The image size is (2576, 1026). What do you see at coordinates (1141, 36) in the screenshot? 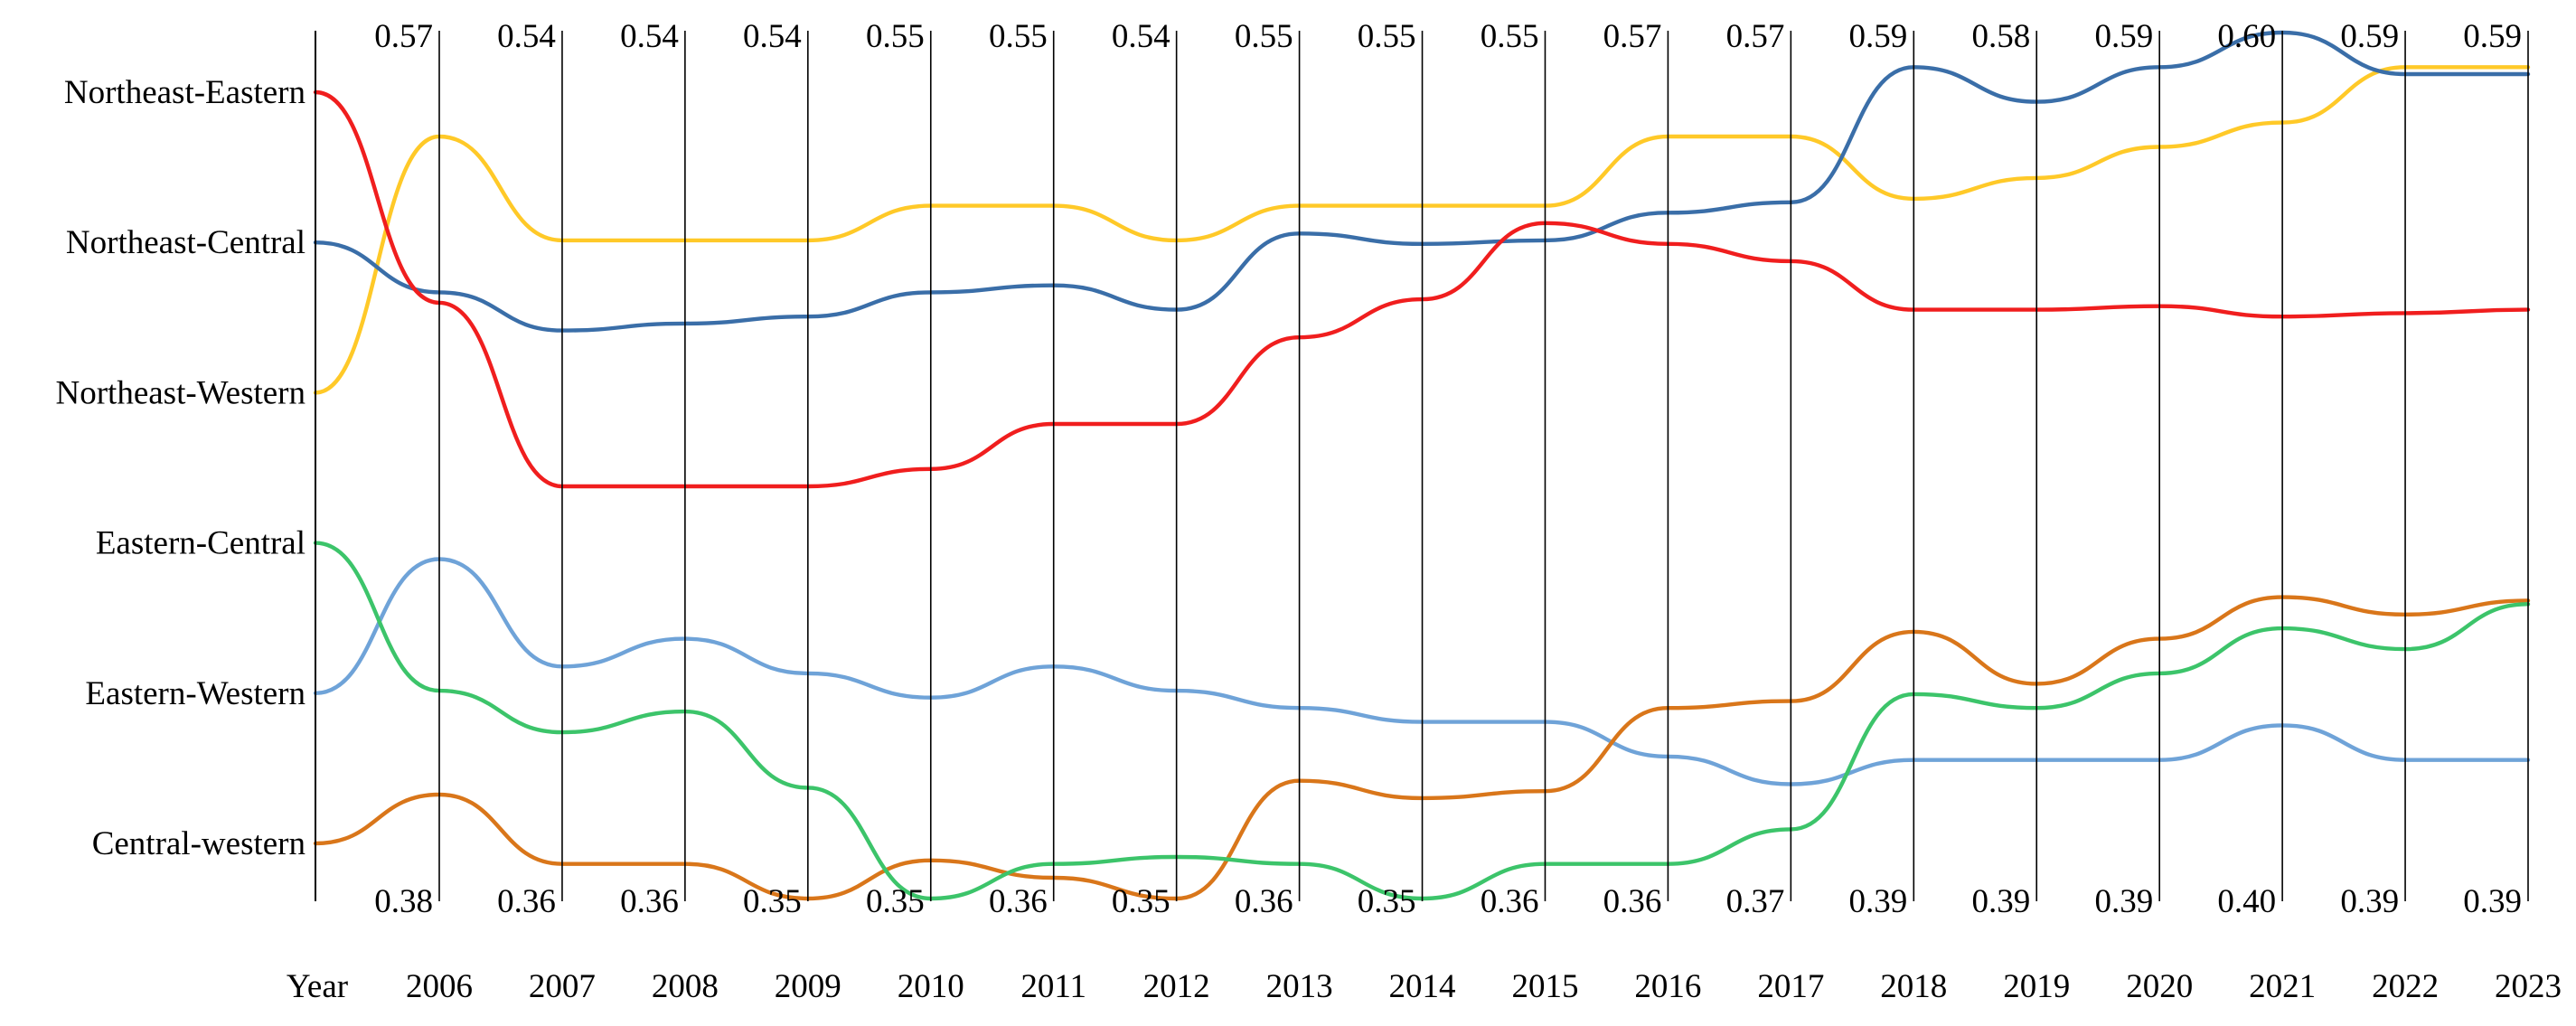
I see `max-value-label-2012: 0.54` at bounding box center [1141, 36].